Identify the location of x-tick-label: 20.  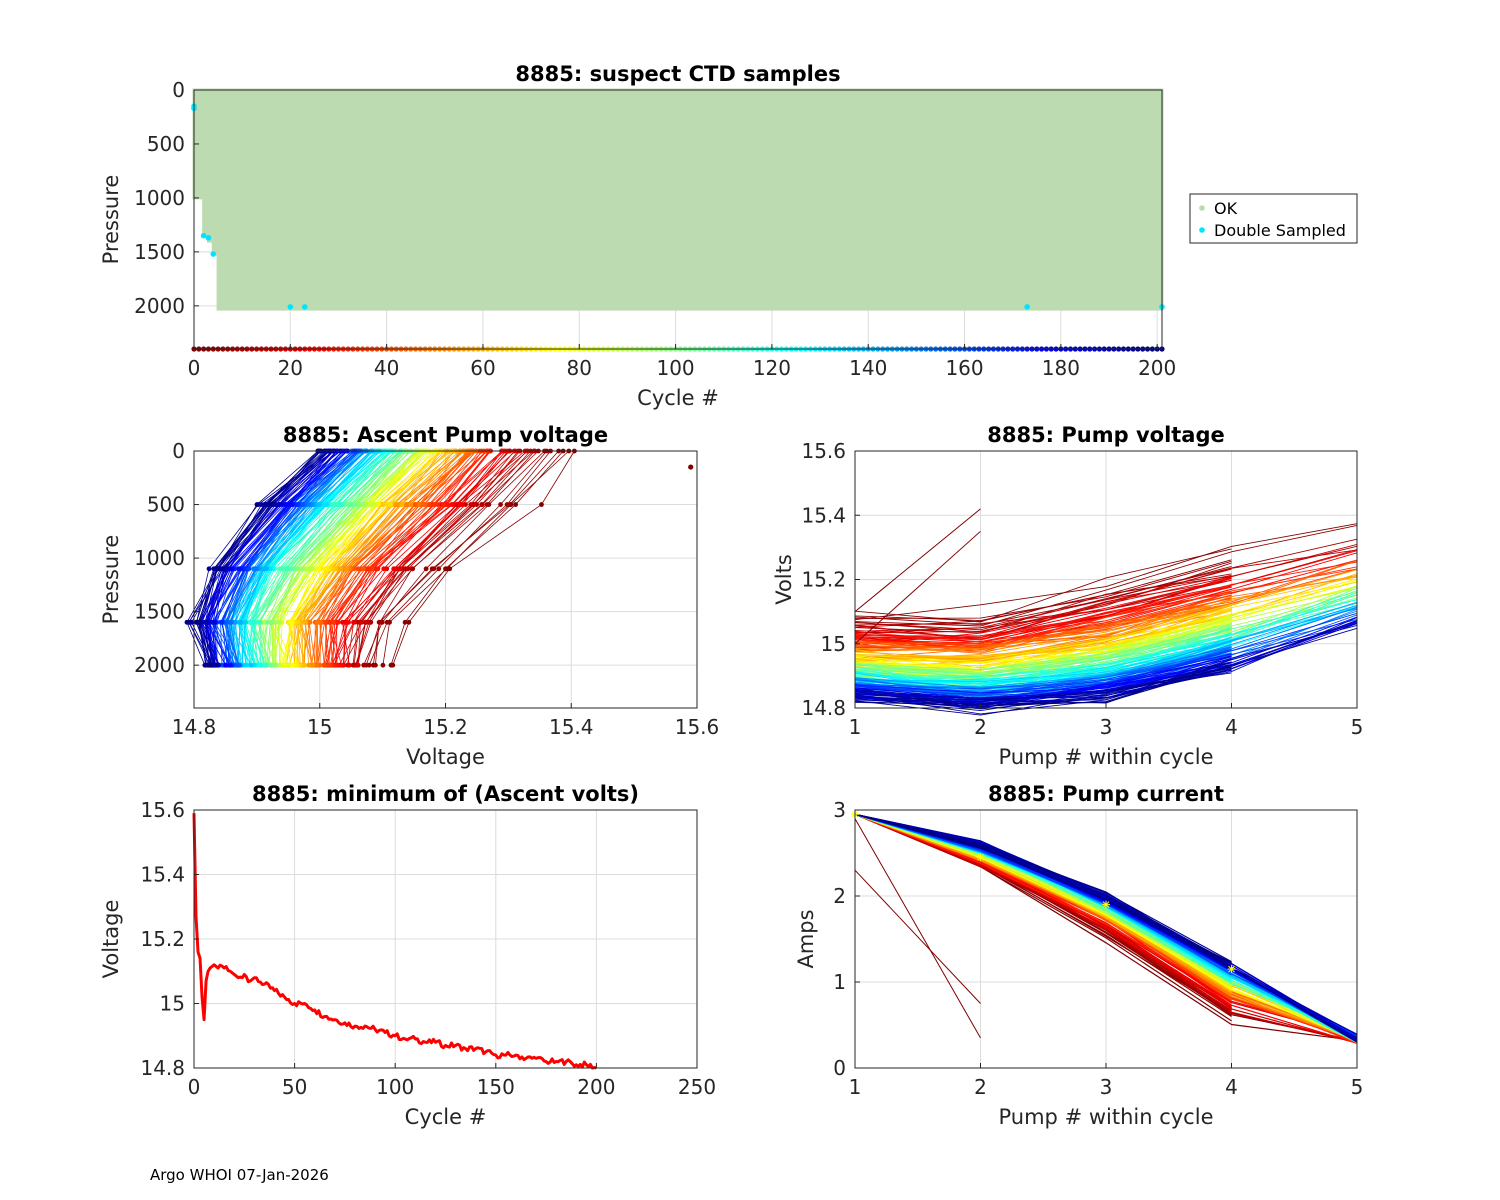
(290, 368).